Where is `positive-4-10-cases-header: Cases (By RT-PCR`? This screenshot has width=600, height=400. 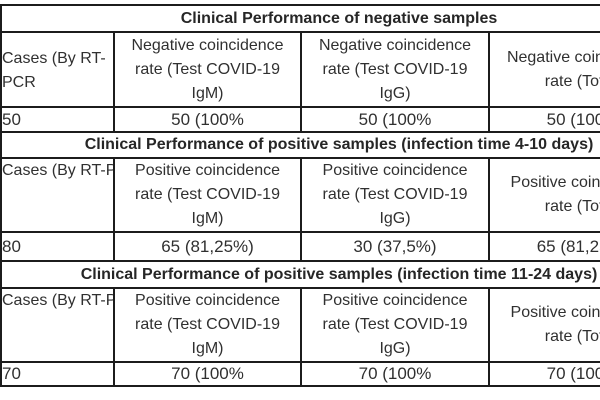 positive-4-10-cases-header: Cases (By RT-PCR is located at coordinates (57, 195).